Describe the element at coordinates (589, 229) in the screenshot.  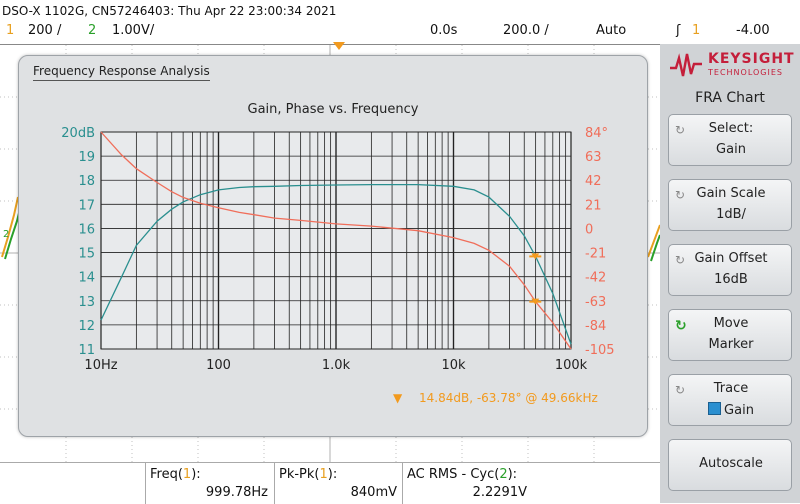
I see `y-tick-label-phase: 0` at that location.